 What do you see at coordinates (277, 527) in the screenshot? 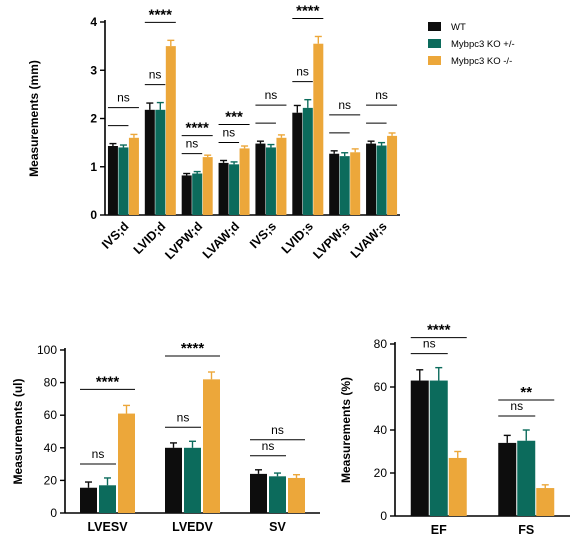
I see `x-tick-label: SV` at bounding box center [277, 527].